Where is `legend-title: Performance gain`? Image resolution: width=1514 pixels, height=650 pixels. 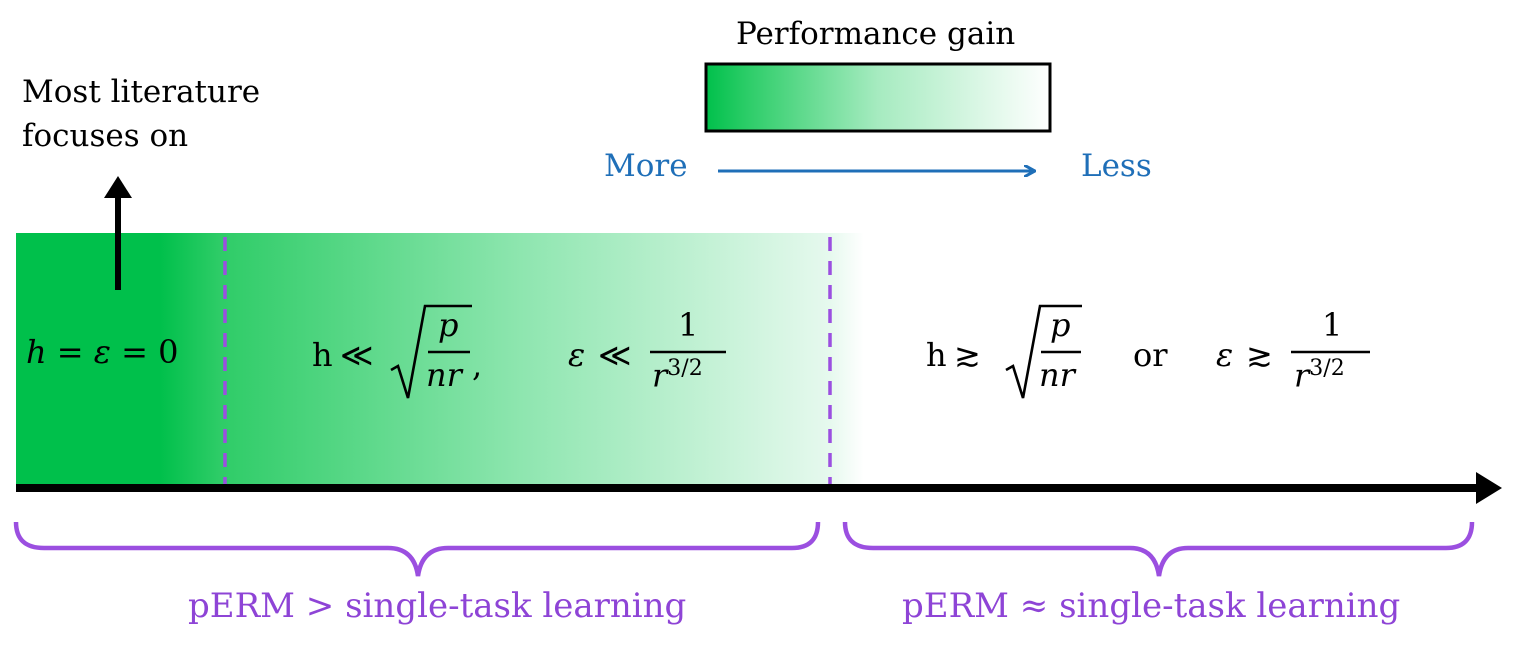 legend-title: Performance gain is located at coordinates (876, 34).